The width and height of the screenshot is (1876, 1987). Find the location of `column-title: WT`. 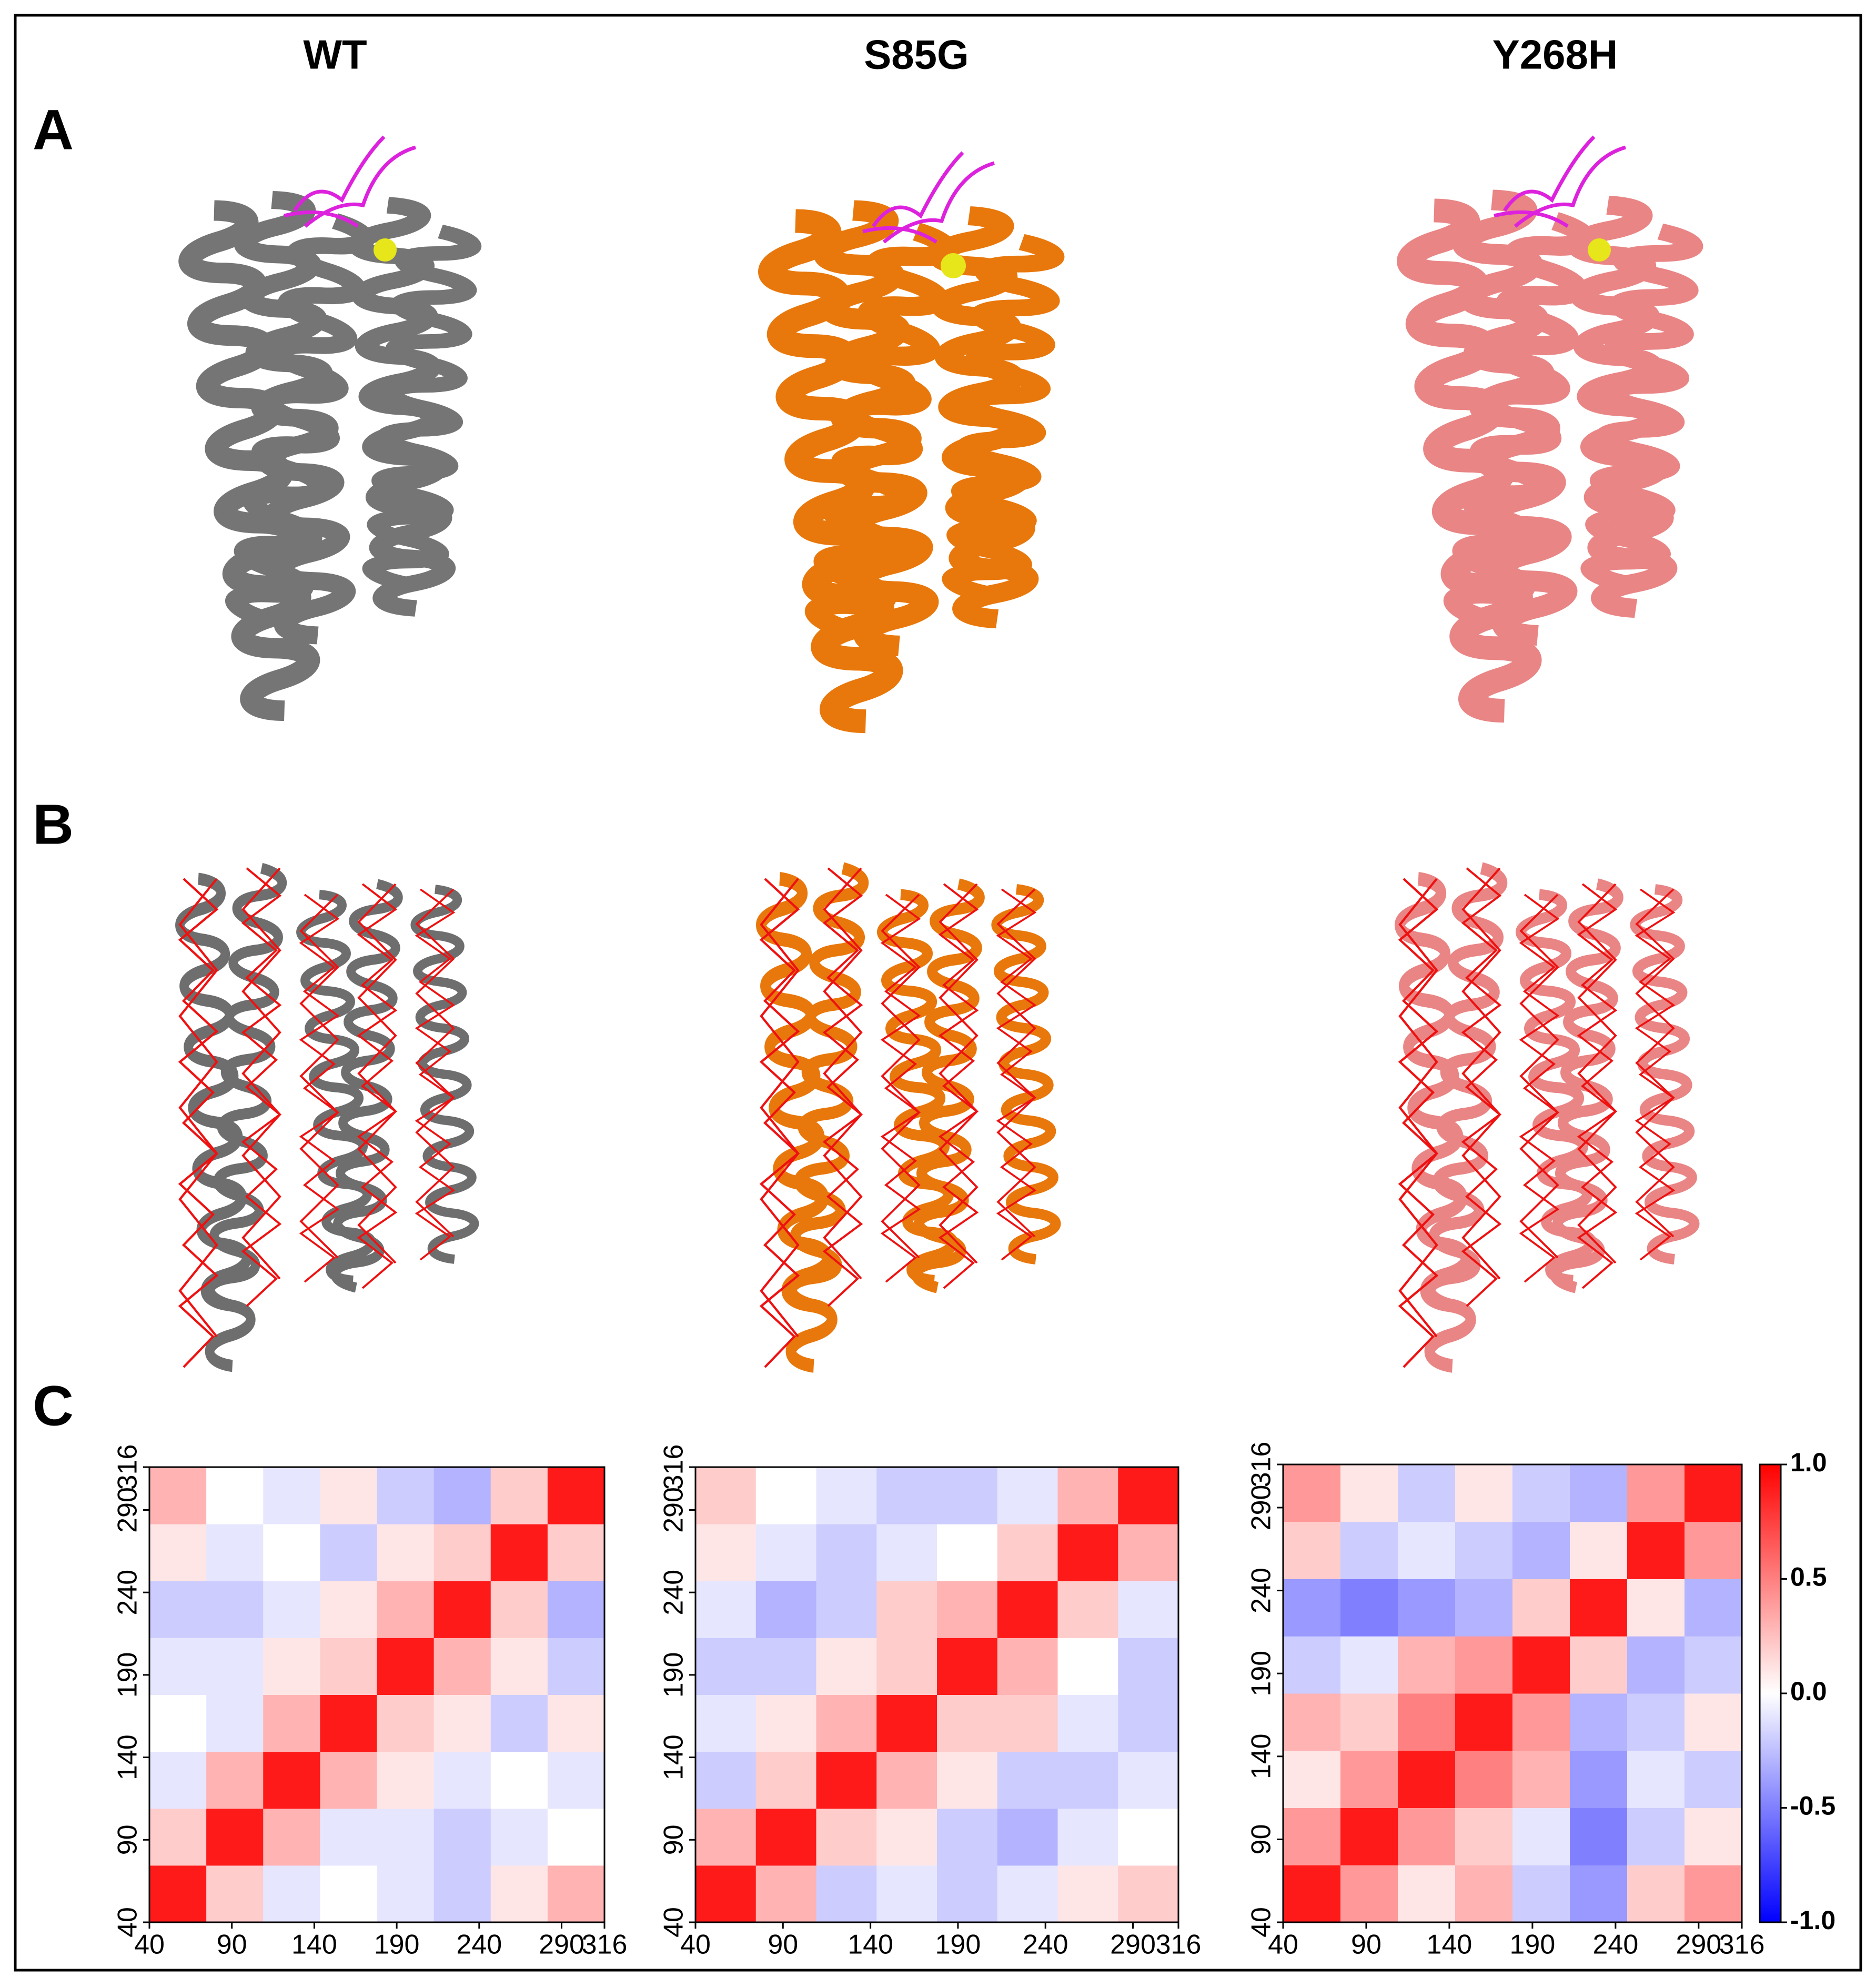

column-title: WT is located at coordinates (335, 55).